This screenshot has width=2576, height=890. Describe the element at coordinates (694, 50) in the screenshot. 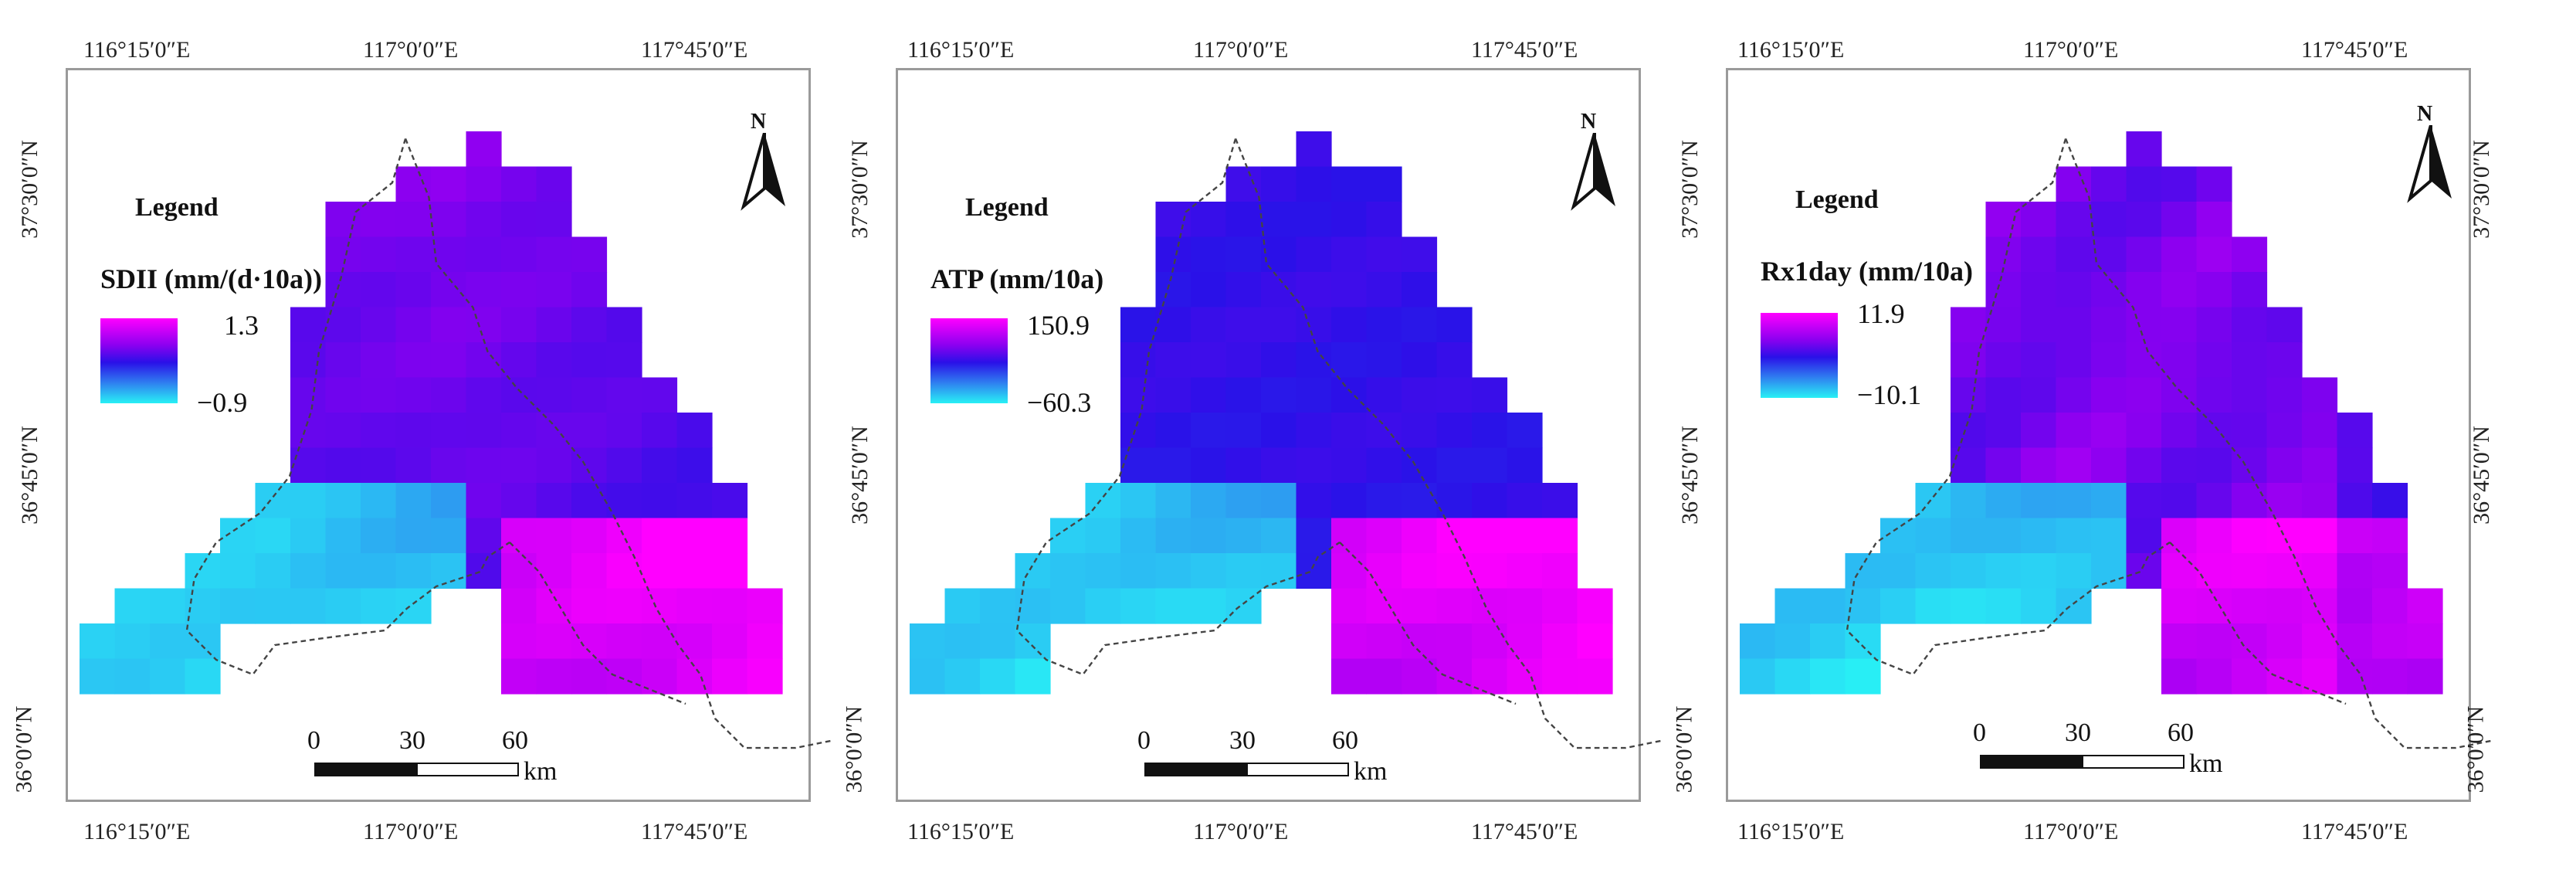

I see `lon-label-top-3: 117°45′0″E` at that location.